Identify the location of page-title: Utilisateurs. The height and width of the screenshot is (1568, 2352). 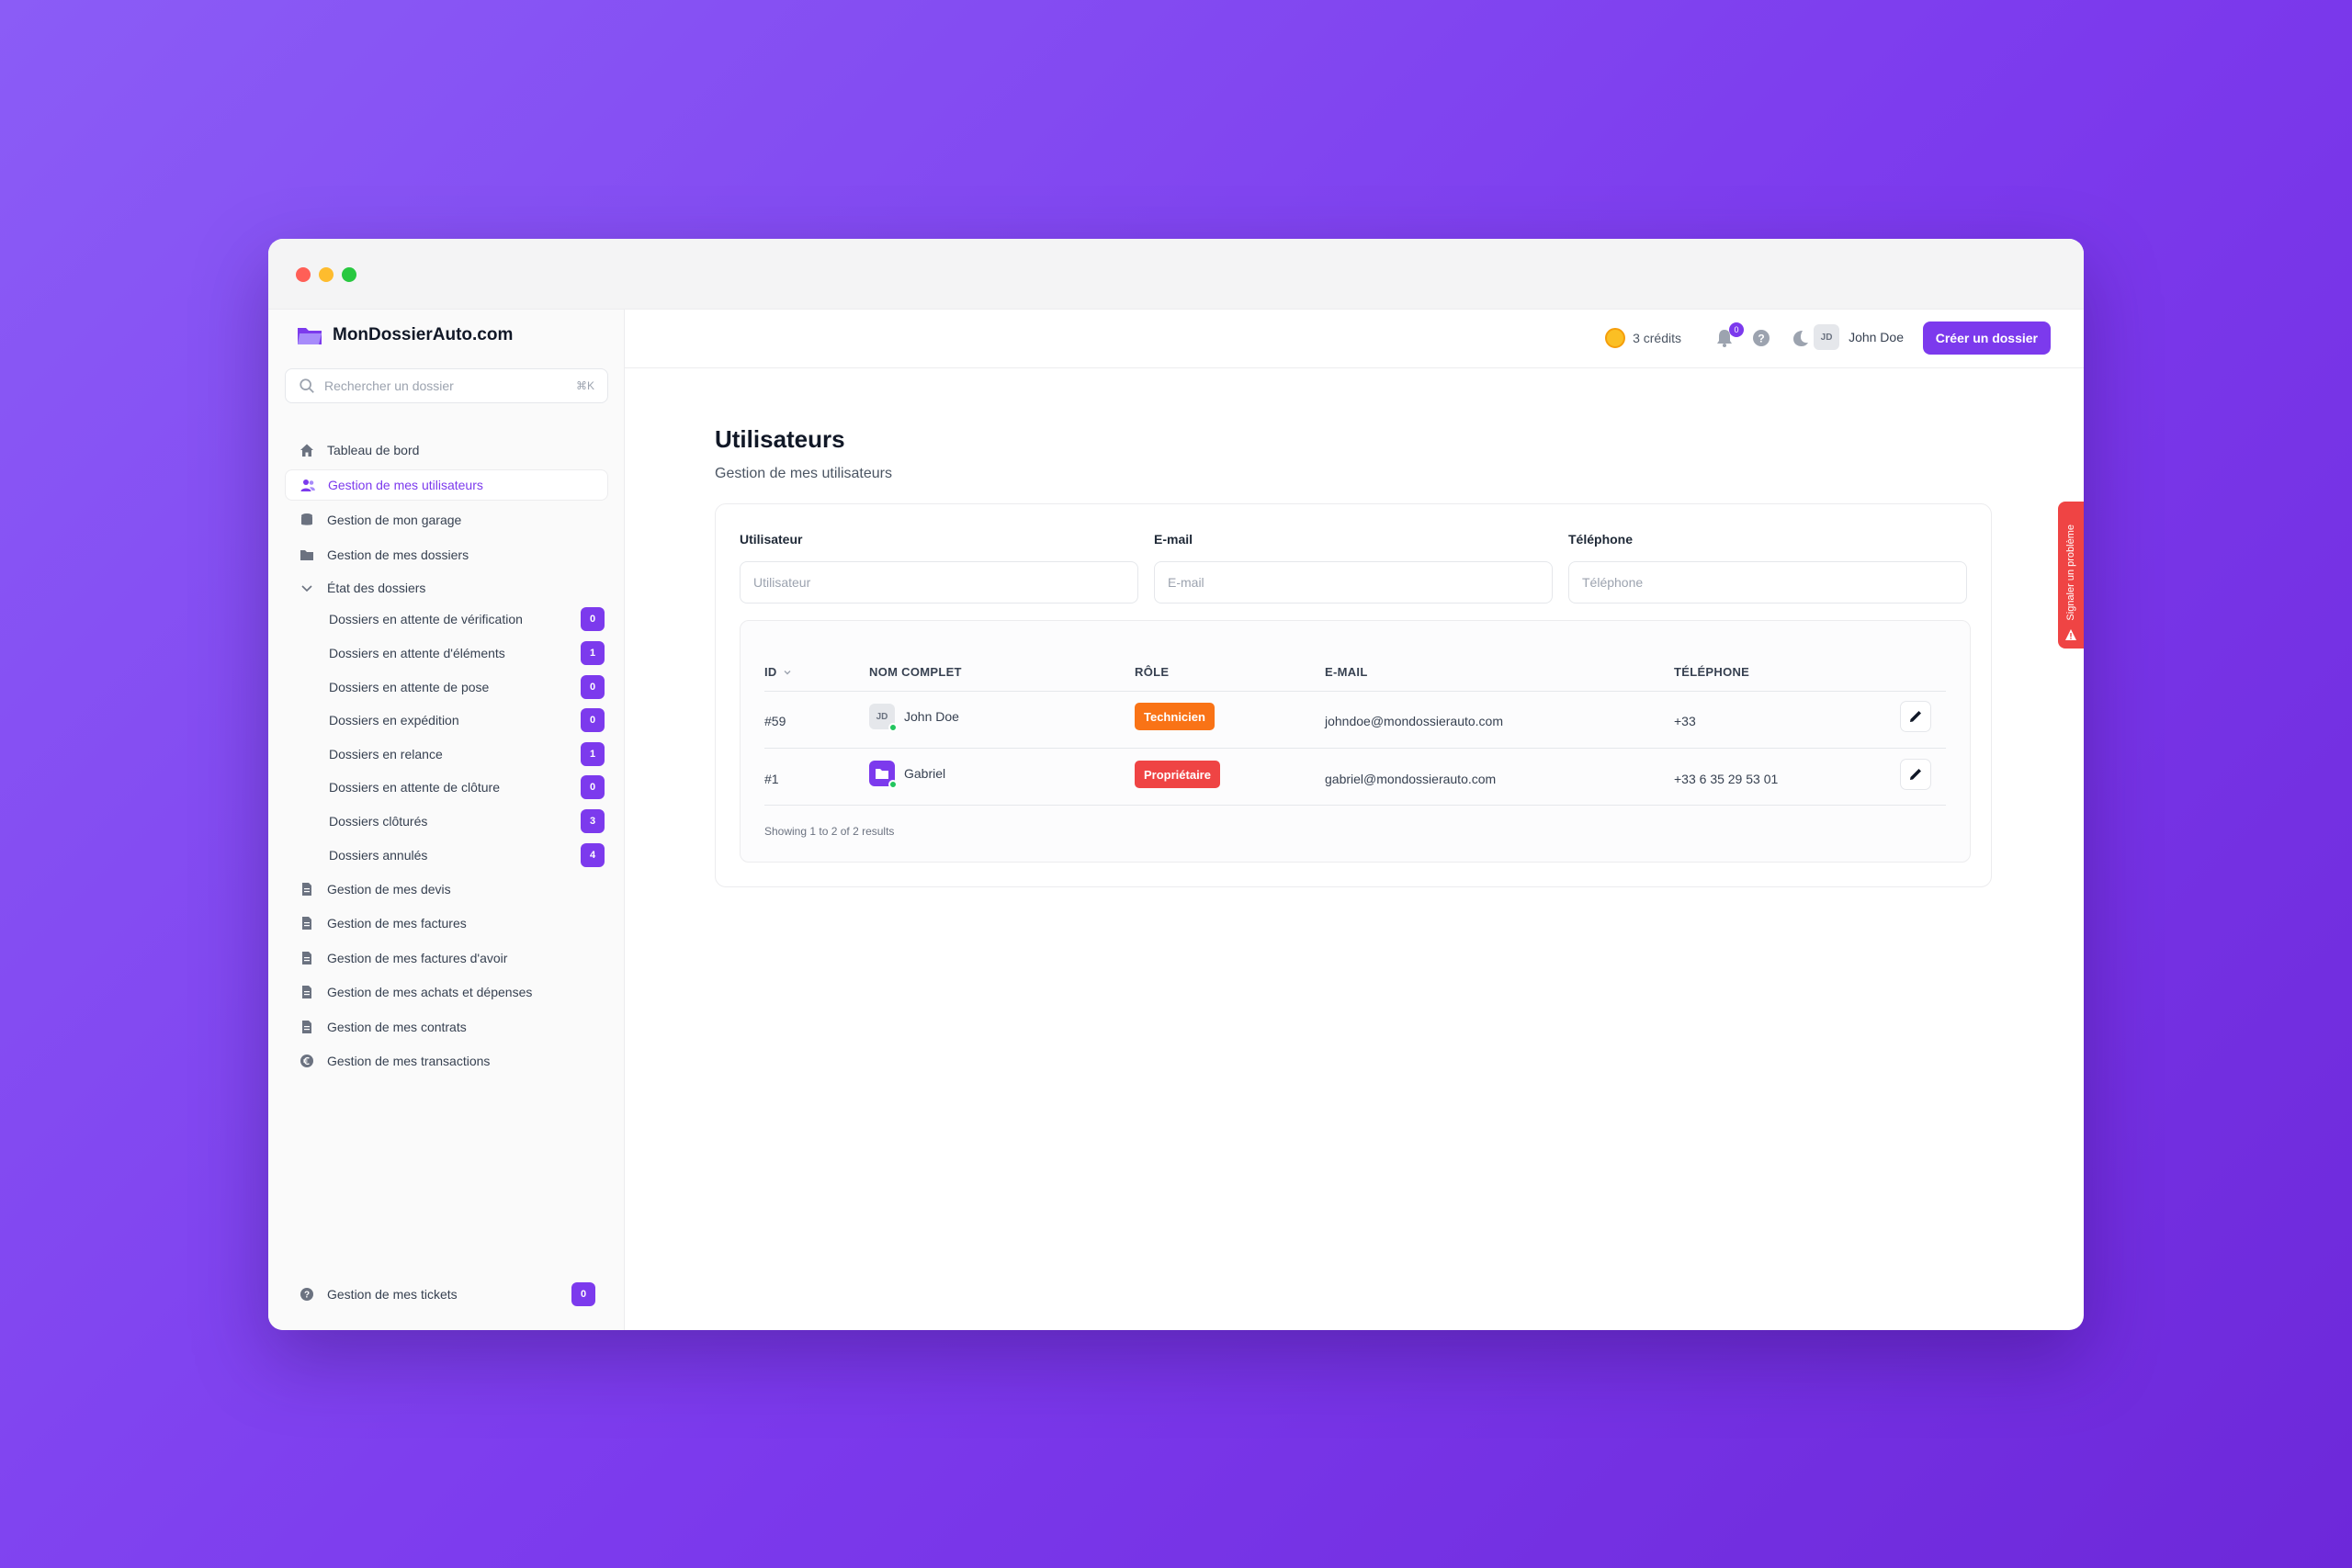
(780, 439).